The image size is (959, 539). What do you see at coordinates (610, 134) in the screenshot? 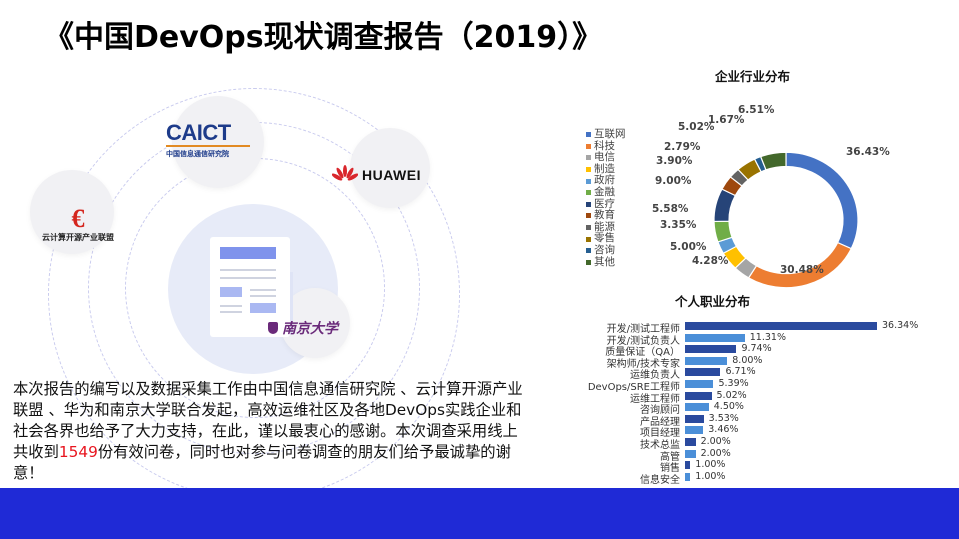
I see `legend-label: 互联网` at bounding box center [610, 134].